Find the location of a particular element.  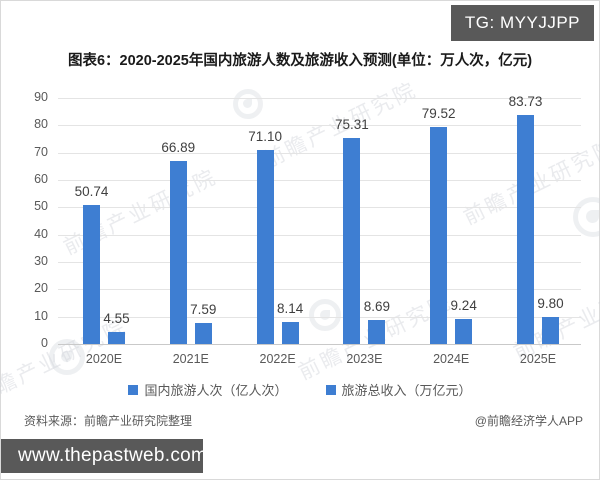

y-tick-label: 20 is located at coordinates (41, 288).